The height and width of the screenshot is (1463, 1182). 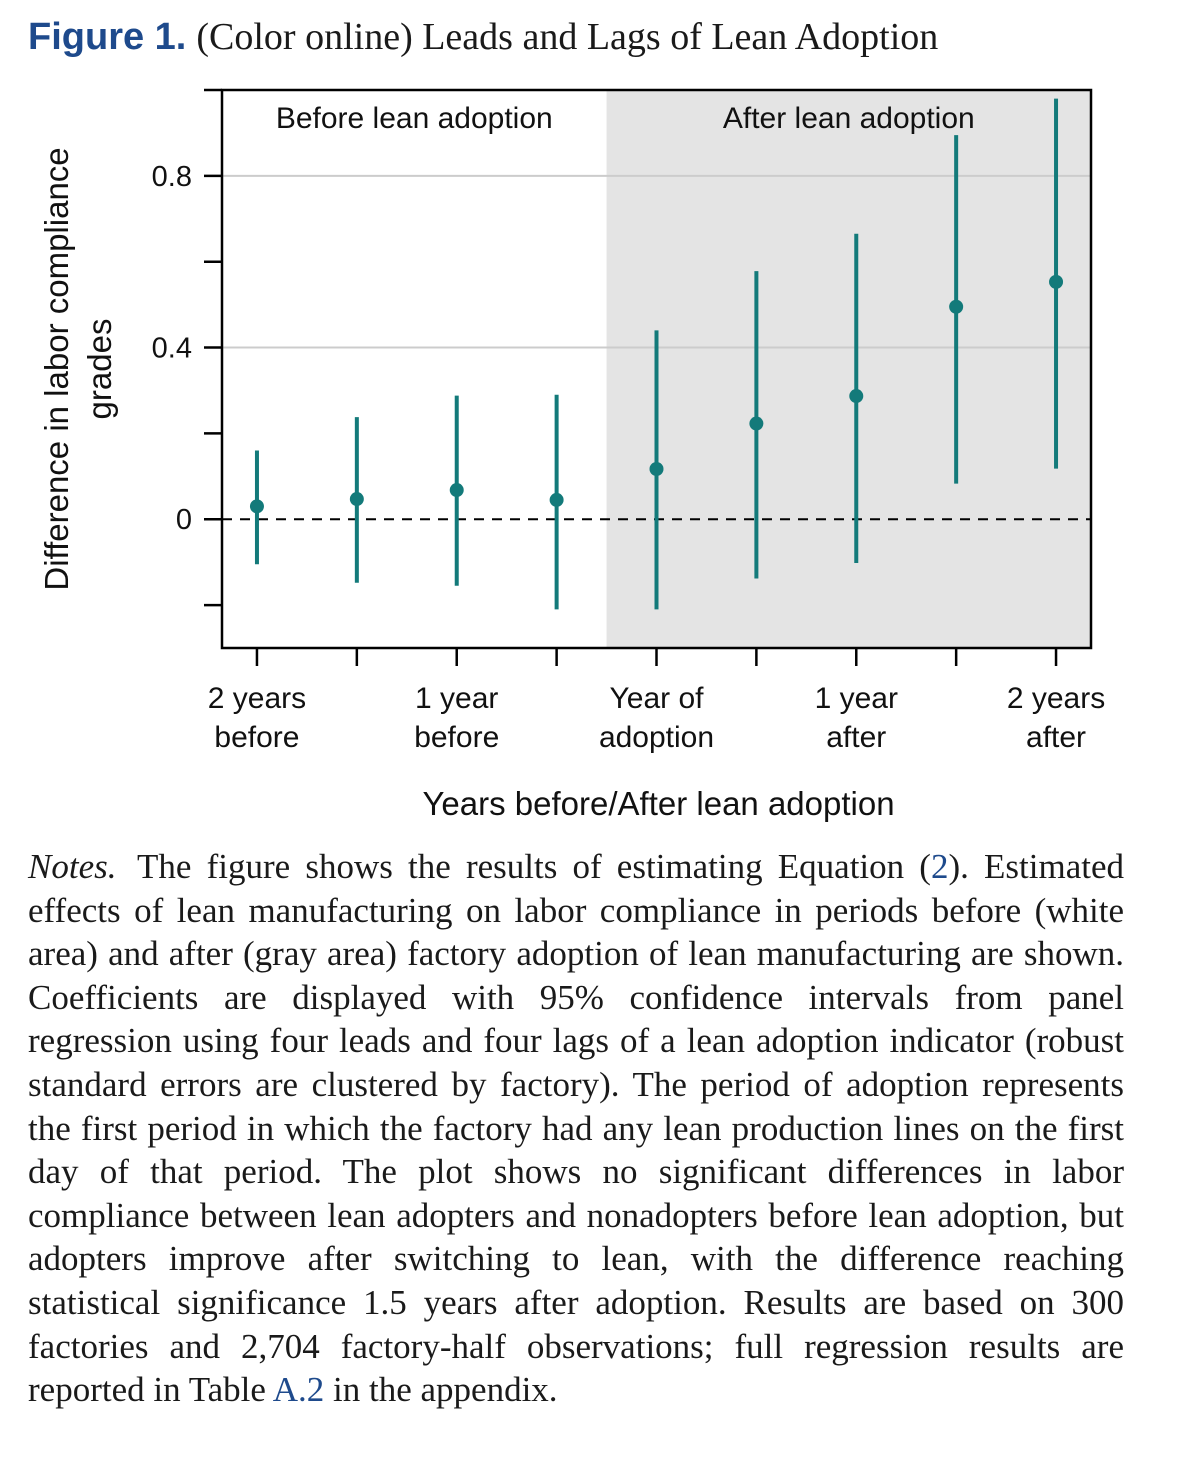 What do you see at coordinates (414, 118) in the screenshot?
I see `region-label-1: Before lean adoption` at bounding box center [414, 118].